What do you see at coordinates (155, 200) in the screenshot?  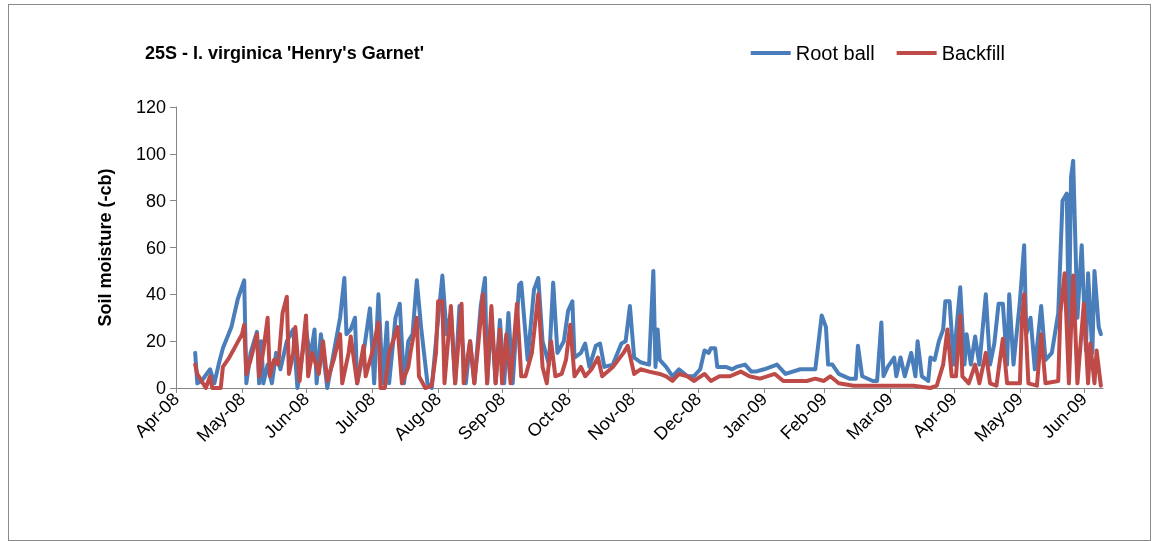 I see `y-tick-label: 80` at bounding box center [155, 200].